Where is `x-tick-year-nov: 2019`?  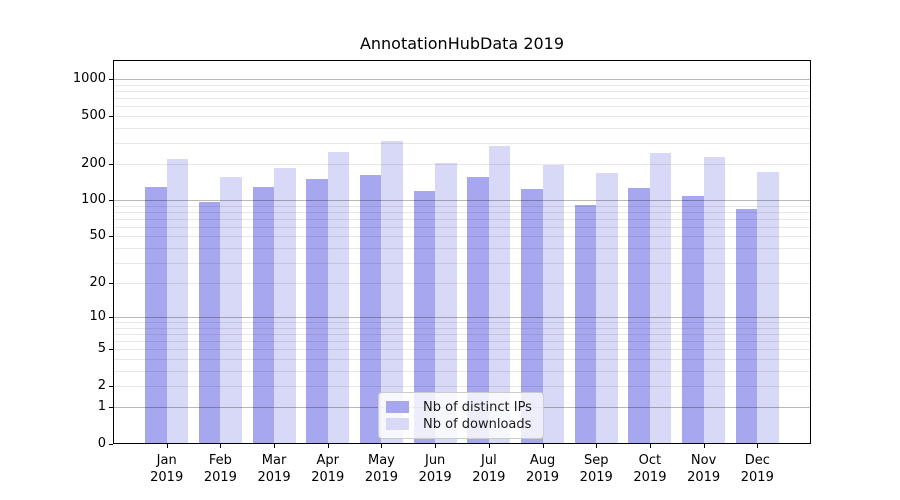 x-tick-year-nov: 2019 is located at coordinates (704, 477).